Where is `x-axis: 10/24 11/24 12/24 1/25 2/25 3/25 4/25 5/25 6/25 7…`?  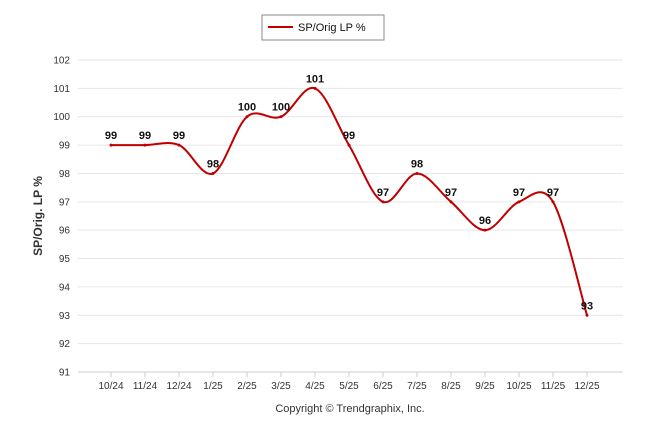
x-axis: 10/24 11/24 12/24 1/25 2/25 3/25 4/25 5/25 6/25 7… is located at coordinates (350, 381).